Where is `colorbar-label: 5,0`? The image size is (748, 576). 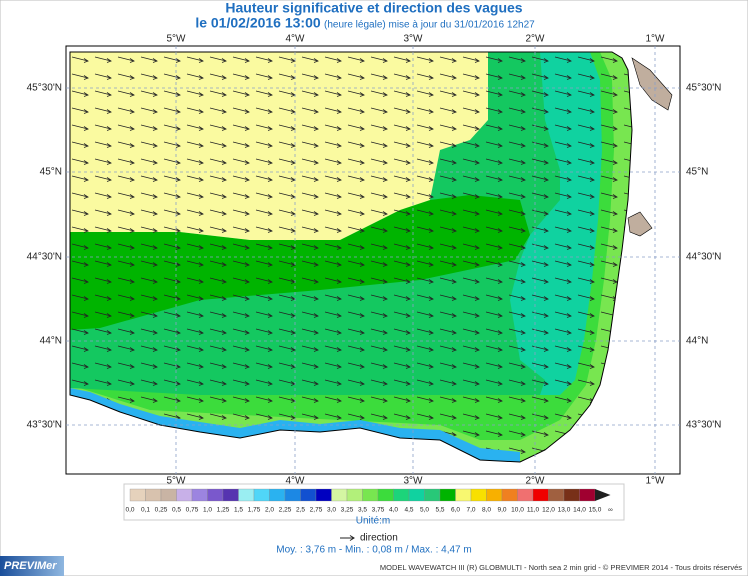 colorbar-label: 5,0 is located at coordinates (424, 510).